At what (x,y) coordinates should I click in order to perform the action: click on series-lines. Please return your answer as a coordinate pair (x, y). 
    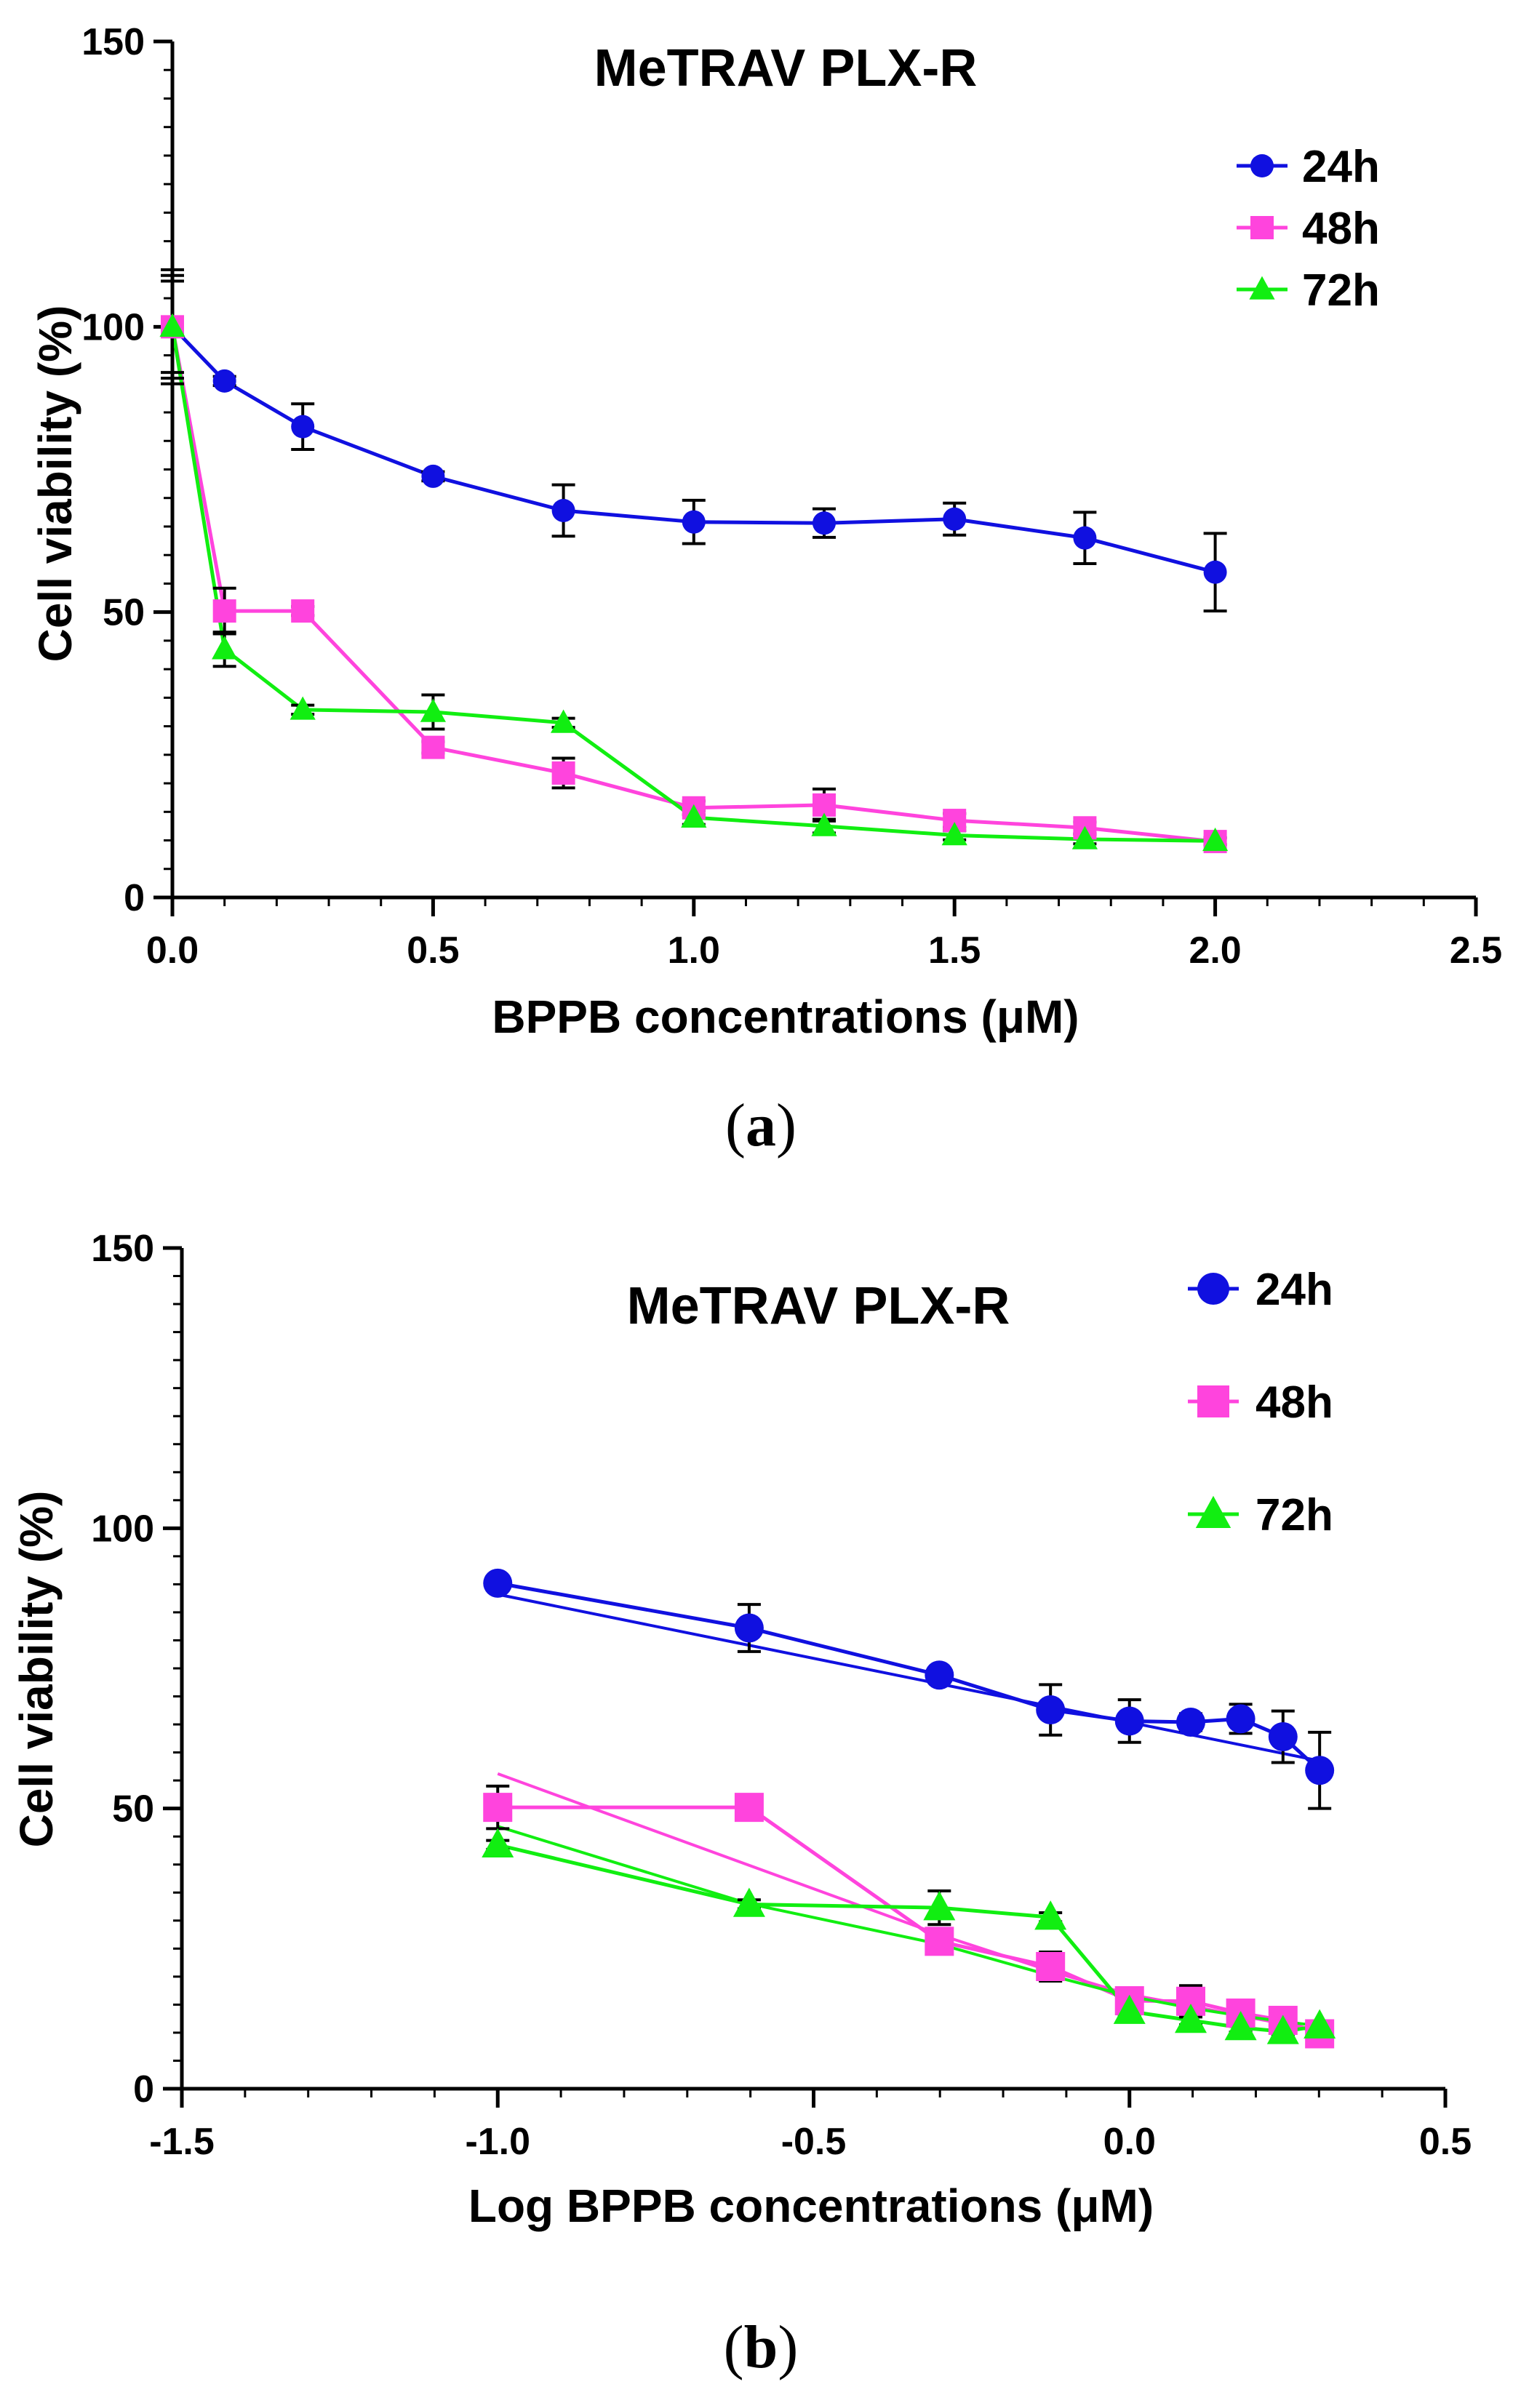
    Looking at the image, I should click on (693, 584).